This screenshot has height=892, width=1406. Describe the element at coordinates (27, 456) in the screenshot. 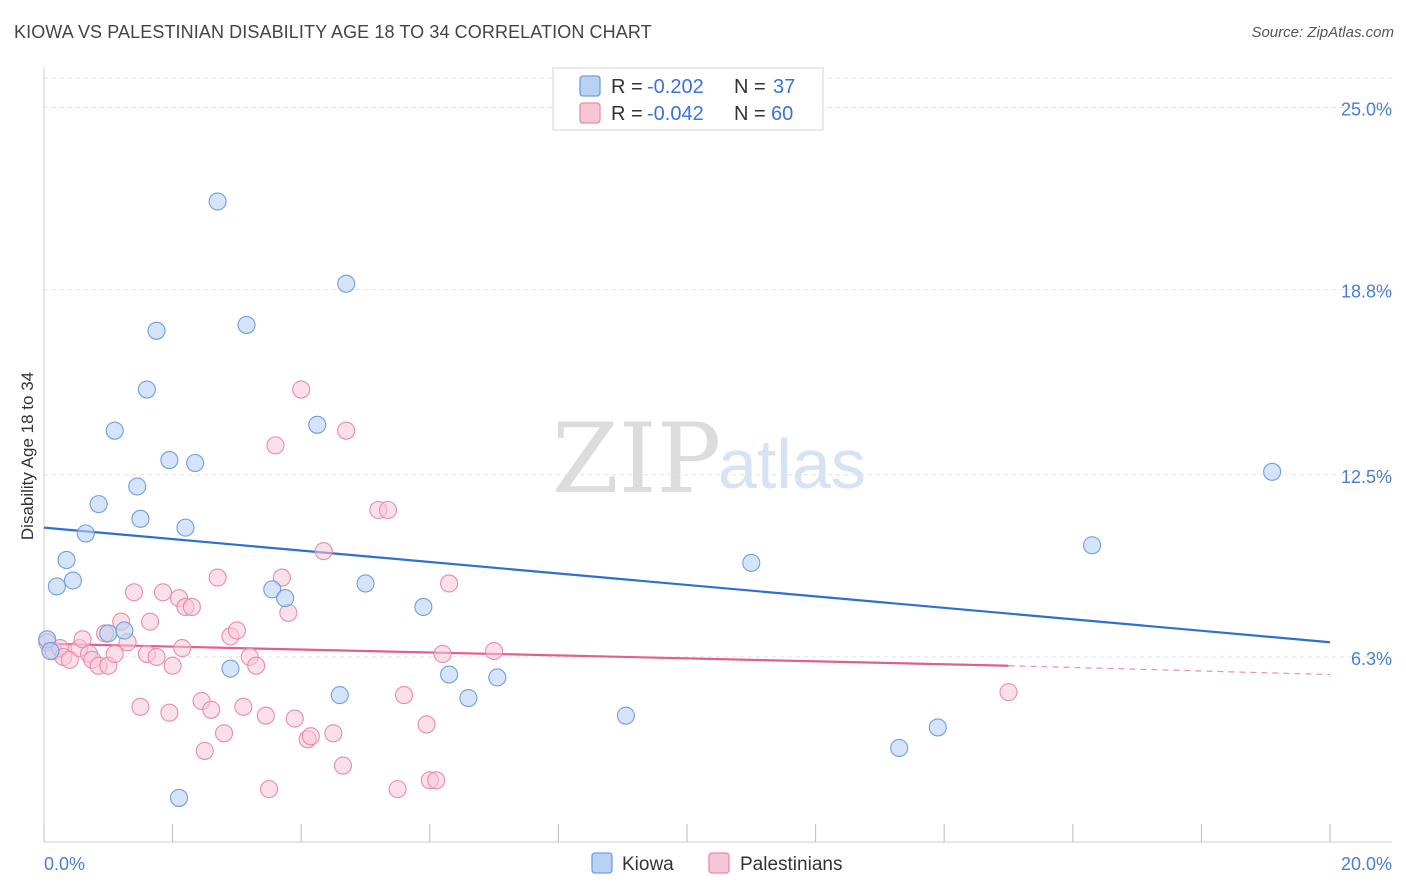

I see `y-axis-label: Disability Age 18 to 34` at that location.